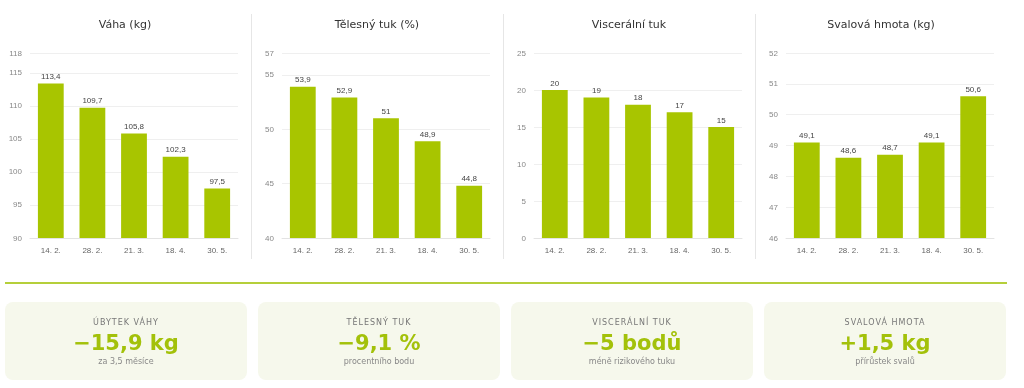  Describe the element at coordinates (774, 176) in the screenshot. I see `y-tick-label: 48` at that location.